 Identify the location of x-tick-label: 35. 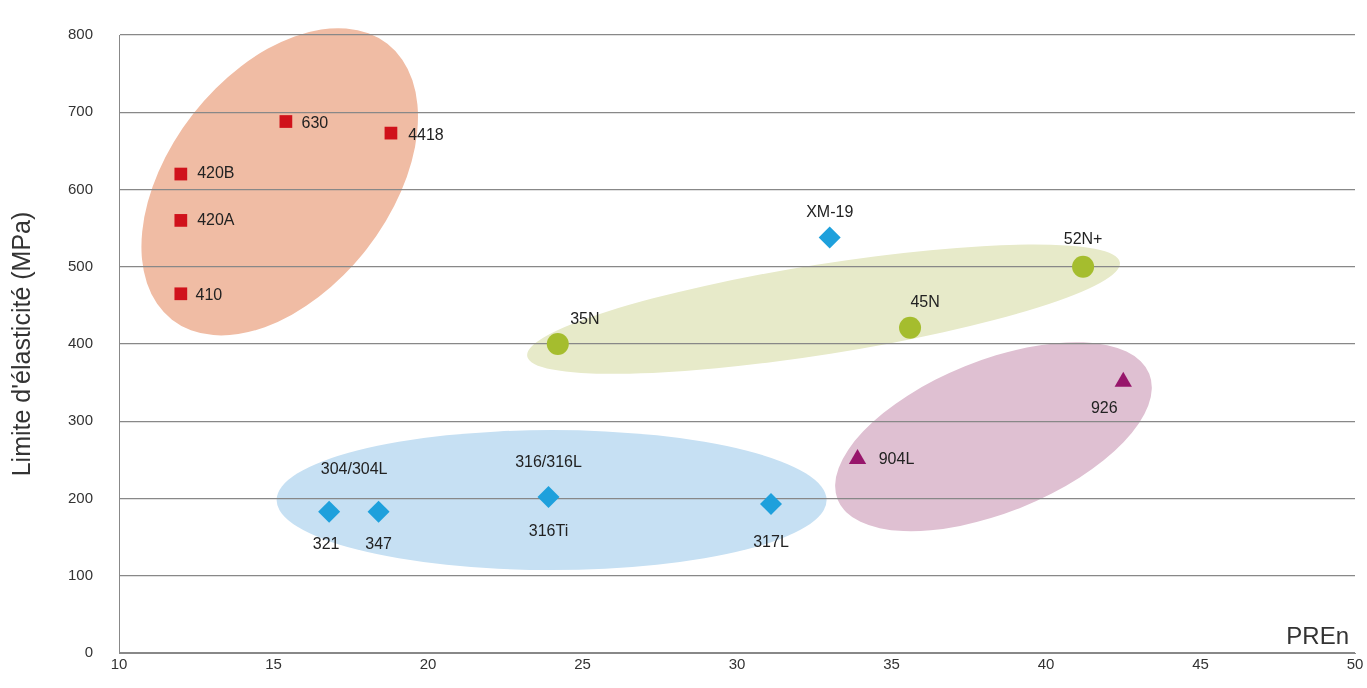
(891, 664).